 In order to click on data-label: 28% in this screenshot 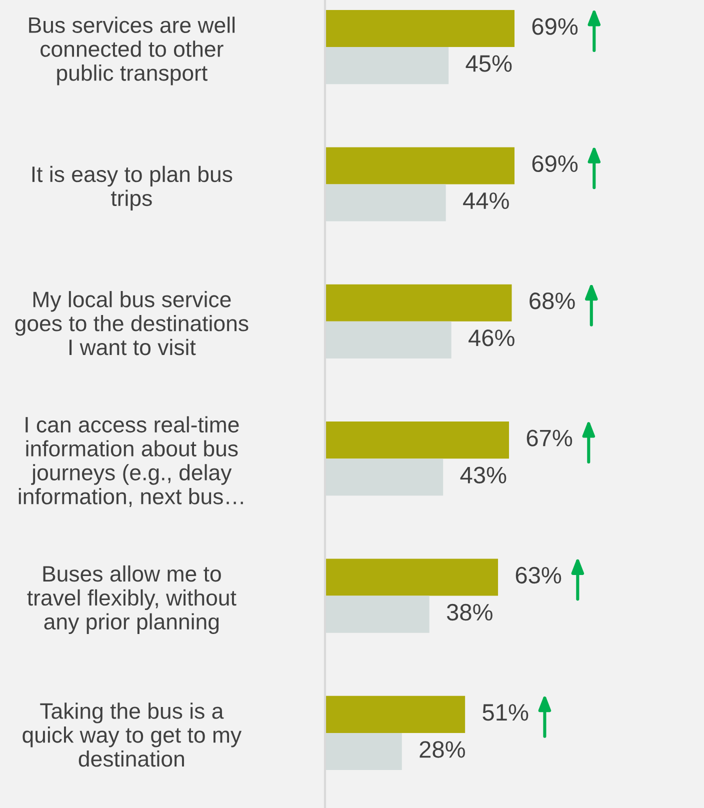, I will do `click(442, 749)`.